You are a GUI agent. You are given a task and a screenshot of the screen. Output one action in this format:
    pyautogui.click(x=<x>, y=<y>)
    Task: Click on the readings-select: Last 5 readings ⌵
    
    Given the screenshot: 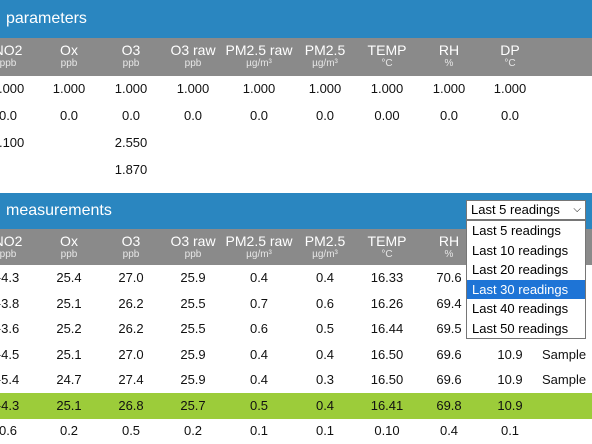 What is the action you would take?
    pyautogui.click(x=526, y=210)
    